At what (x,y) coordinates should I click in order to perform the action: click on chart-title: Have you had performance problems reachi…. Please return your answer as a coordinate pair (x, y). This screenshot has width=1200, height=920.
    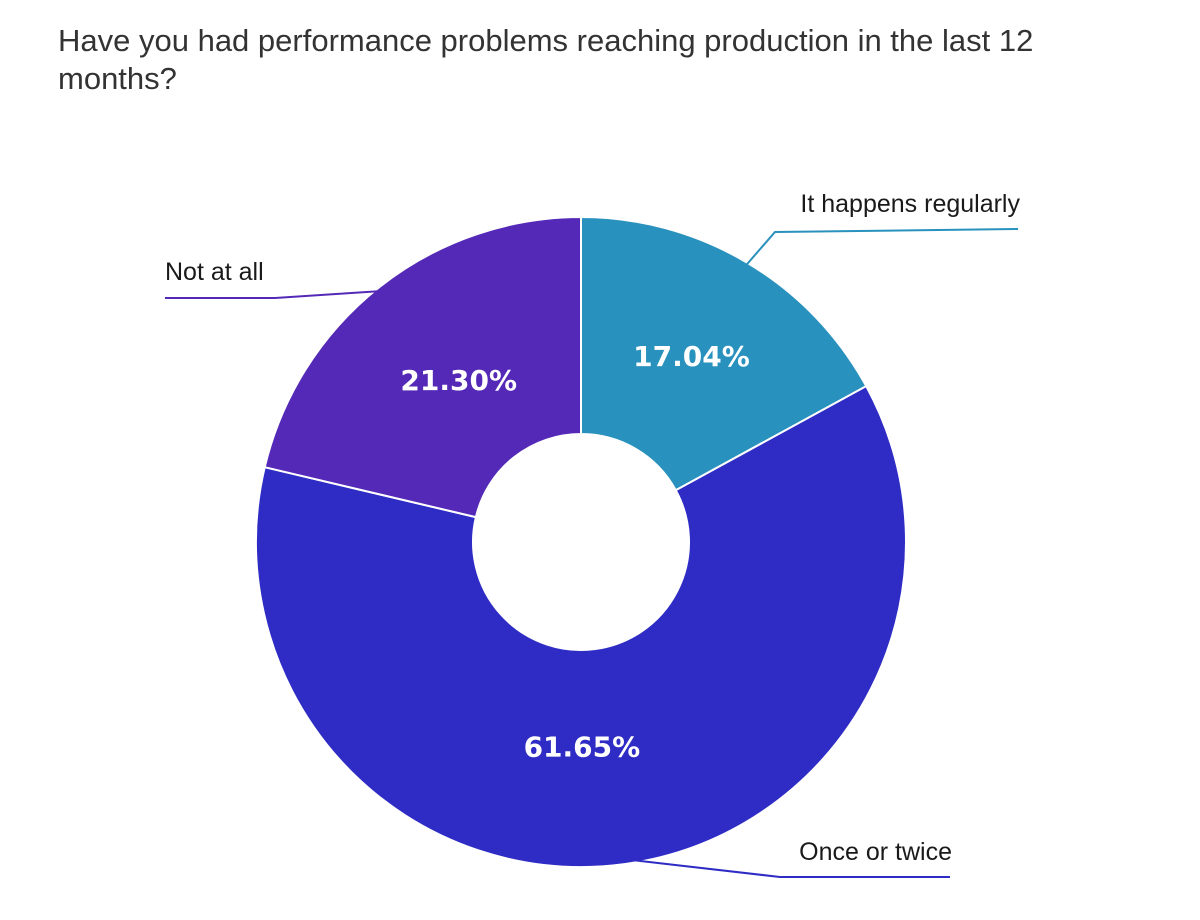
    Looking at the image, I should click on (546, 59).